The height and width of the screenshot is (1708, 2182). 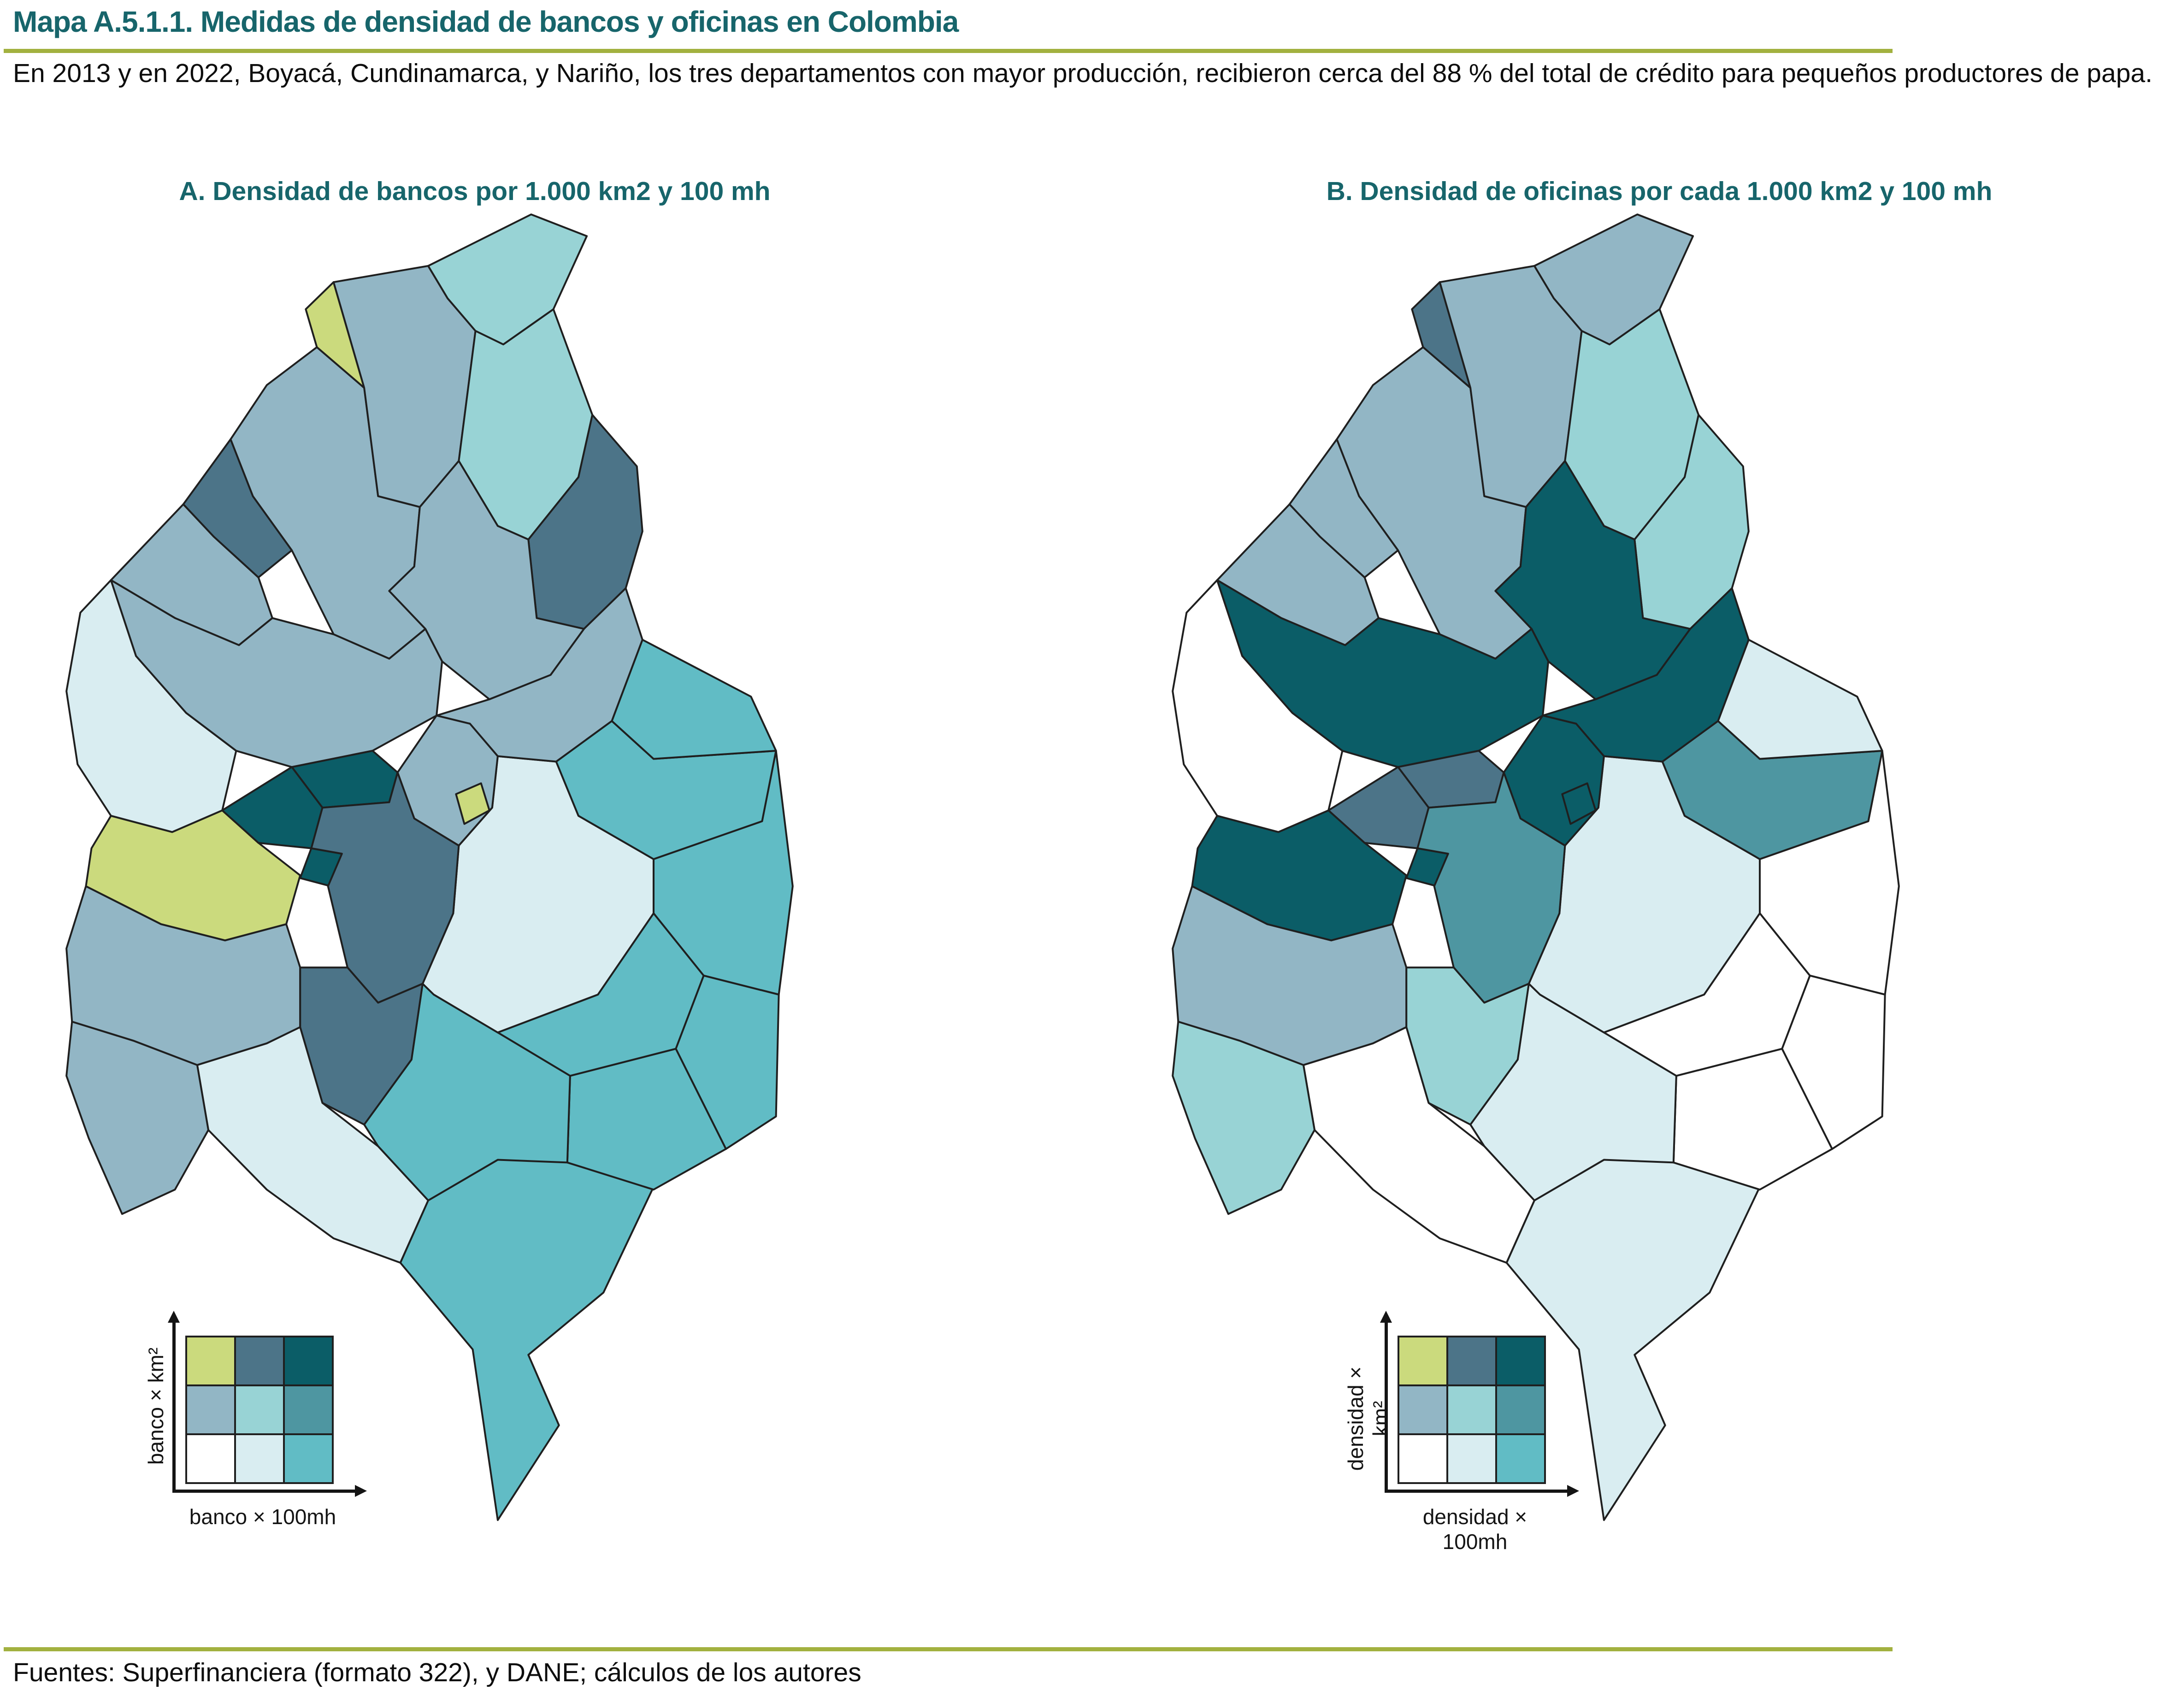 I want to click on divider-bottom, so click(x=948, y=1649).